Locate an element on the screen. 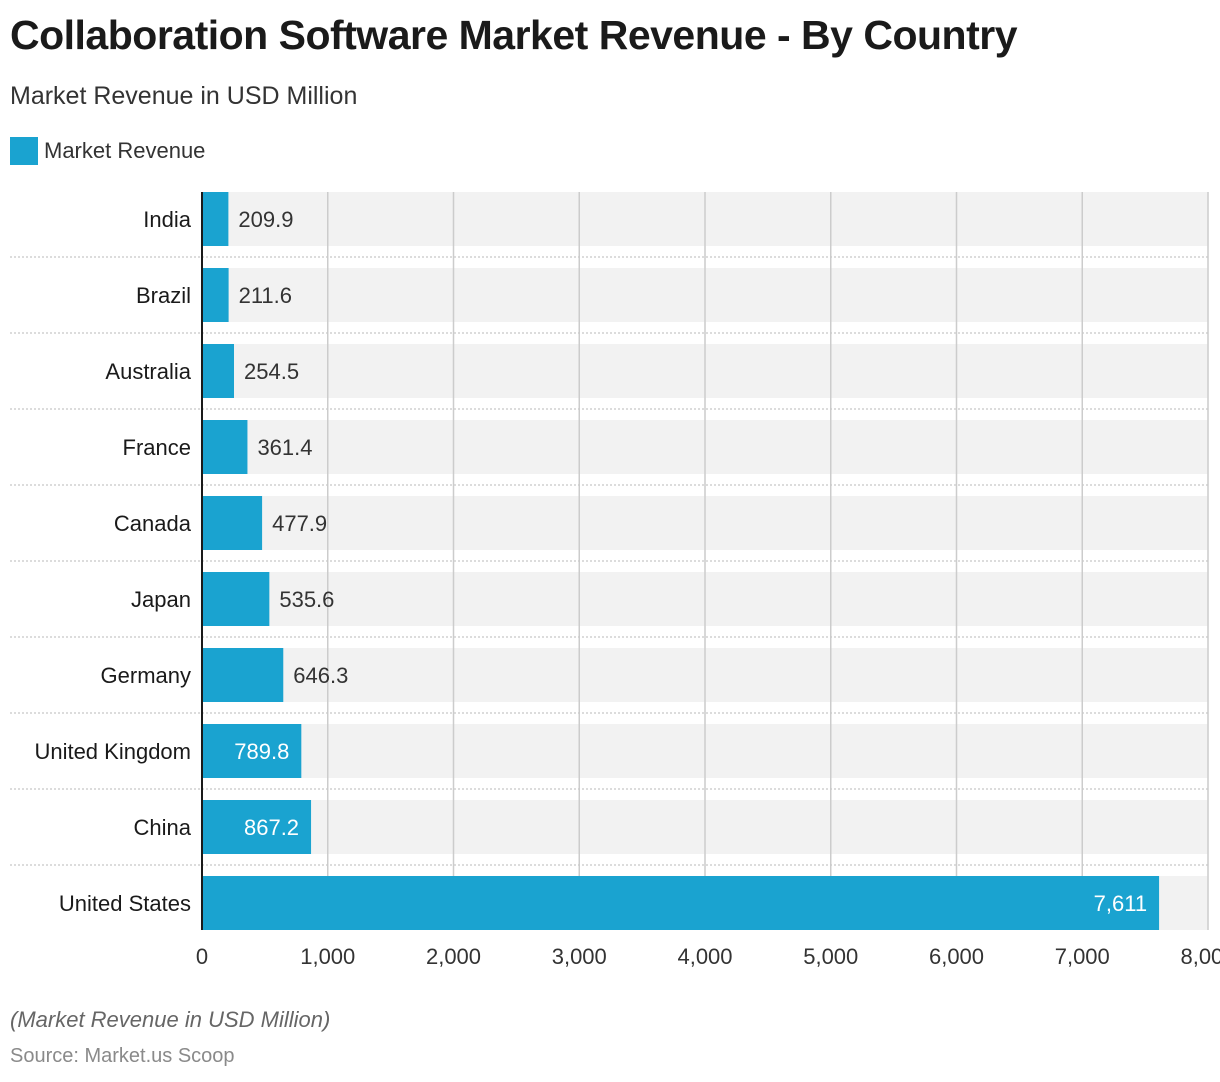  source-note: Source: Market.us Scoop is located at coordinates (122, 1056).